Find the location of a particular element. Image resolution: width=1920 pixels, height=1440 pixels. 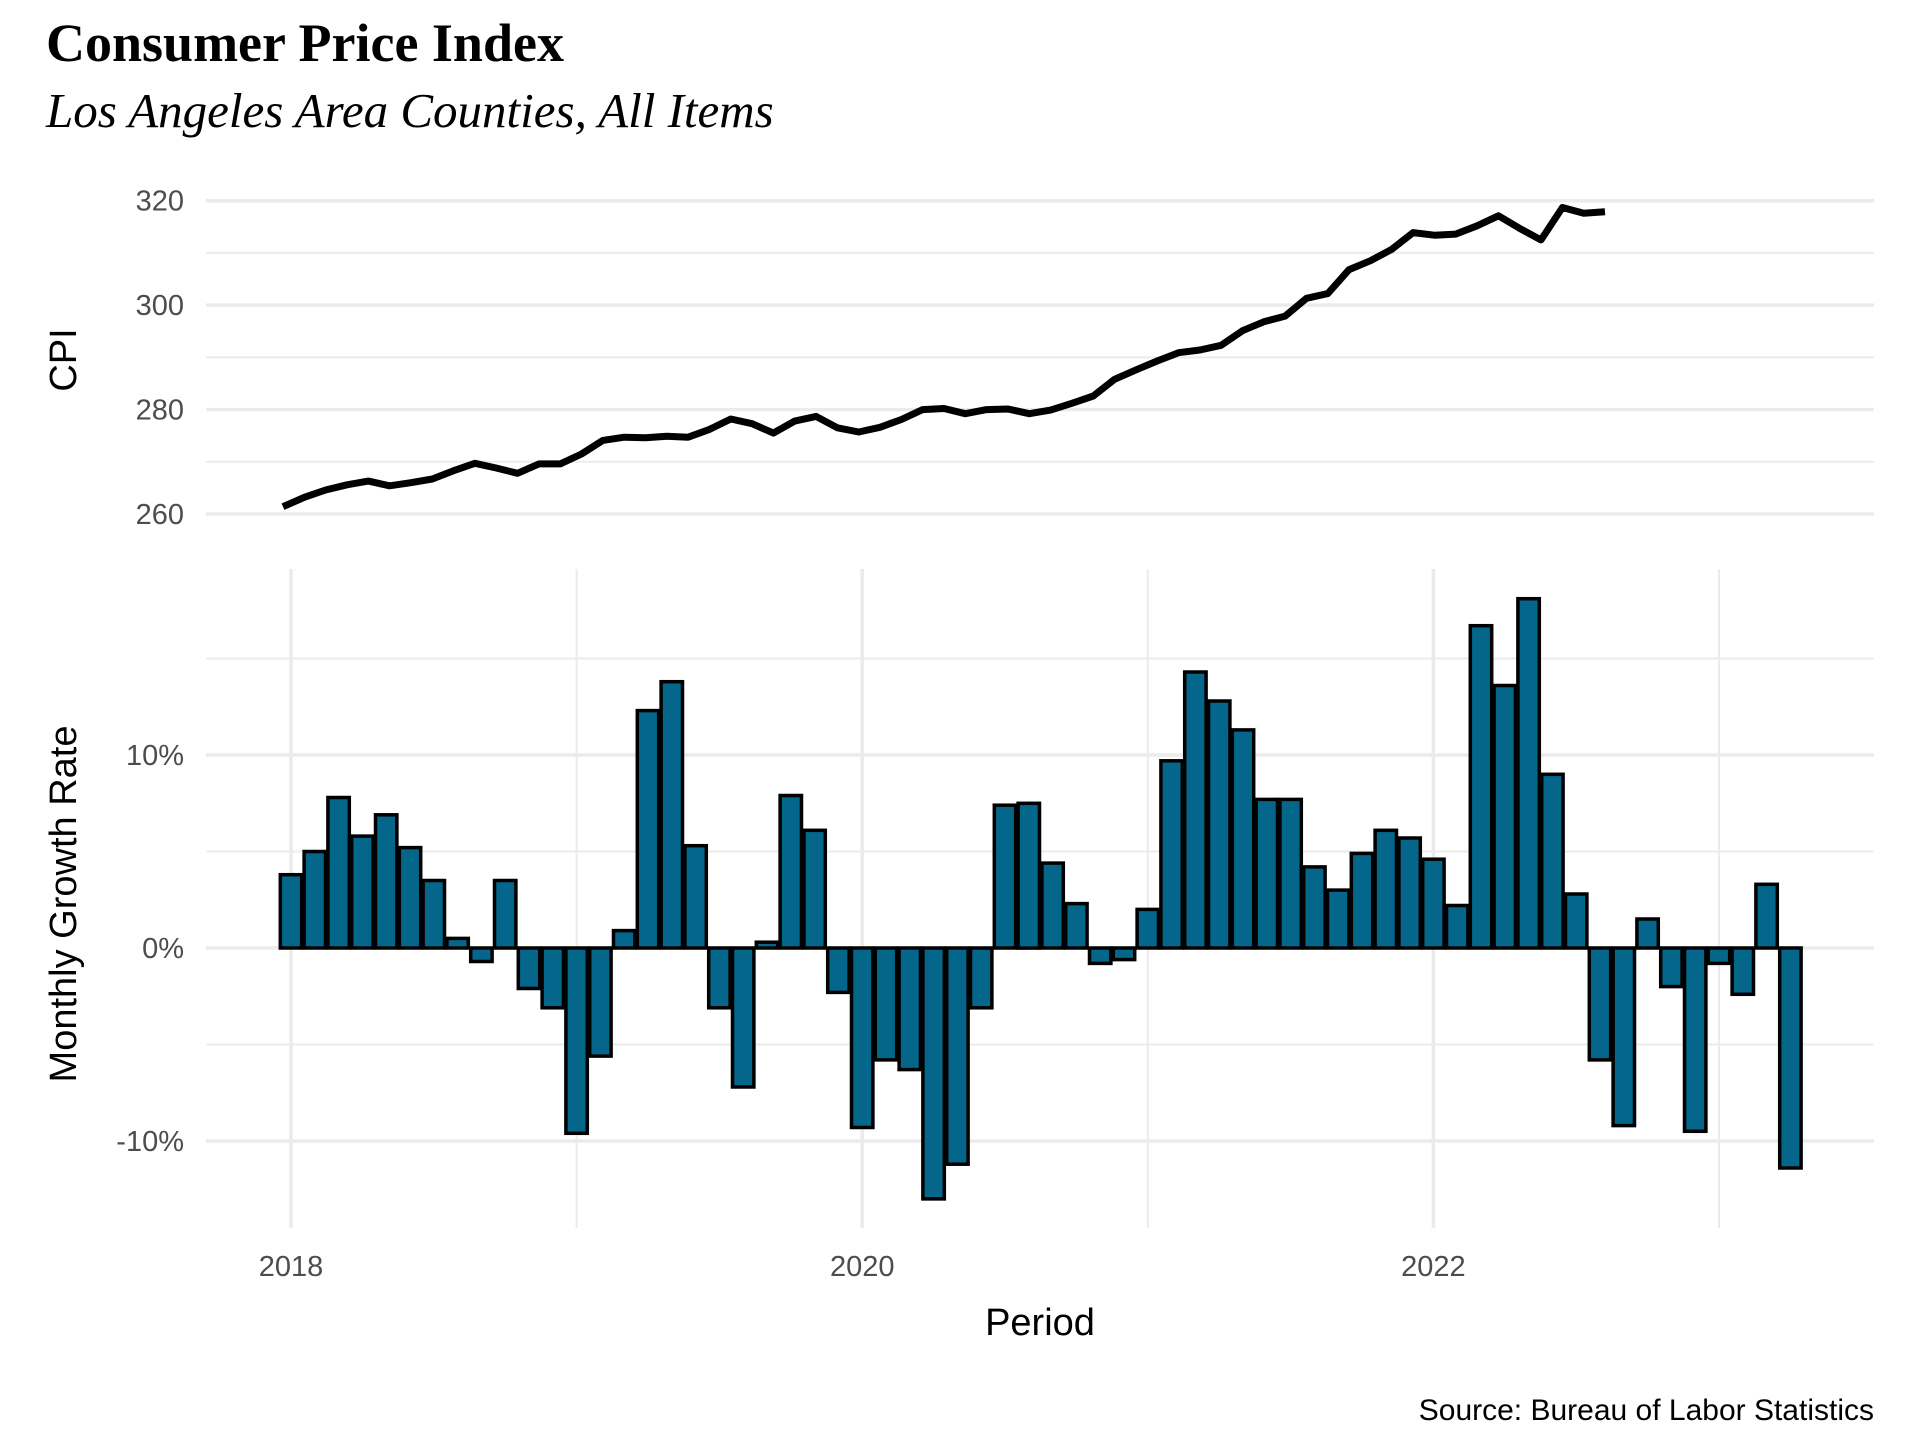

growth-y-tick-label: 10% is located at coordinates (155, 756).